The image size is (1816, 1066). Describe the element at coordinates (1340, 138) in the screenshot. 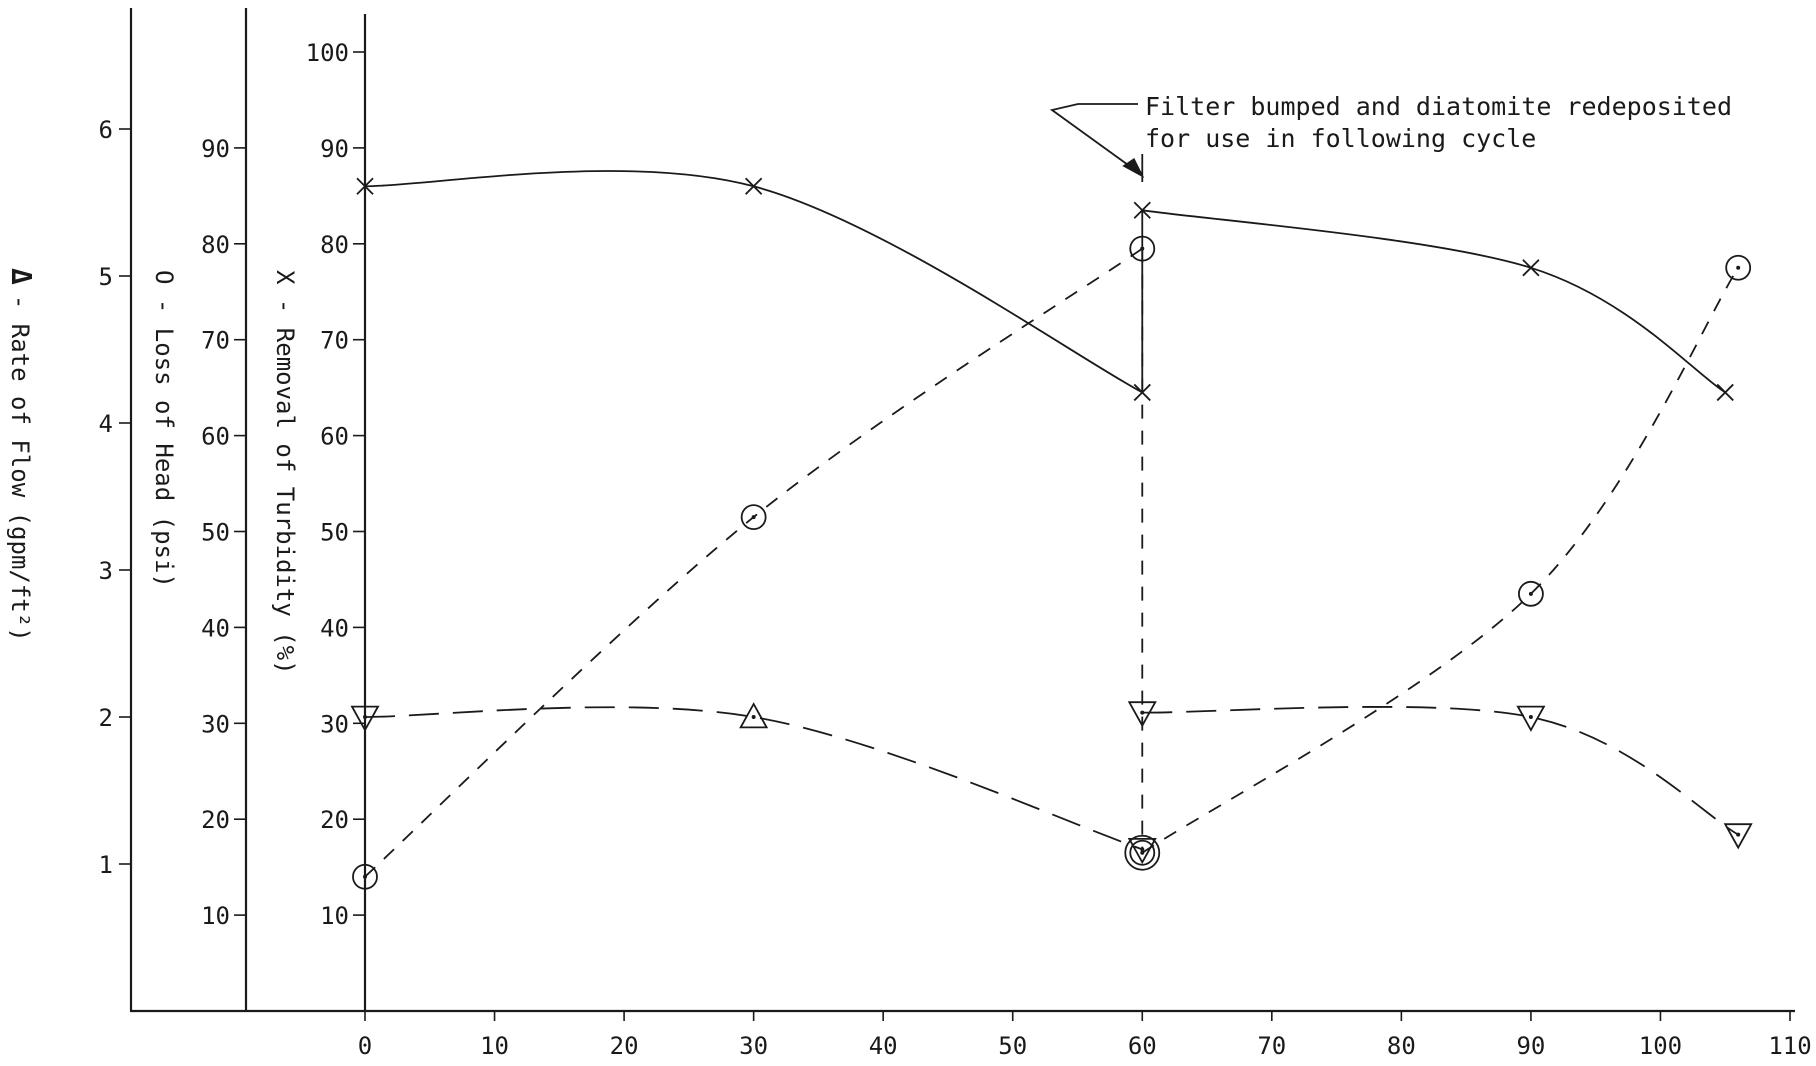

I see `annotation-line-2: for use in following cycle` at that location.